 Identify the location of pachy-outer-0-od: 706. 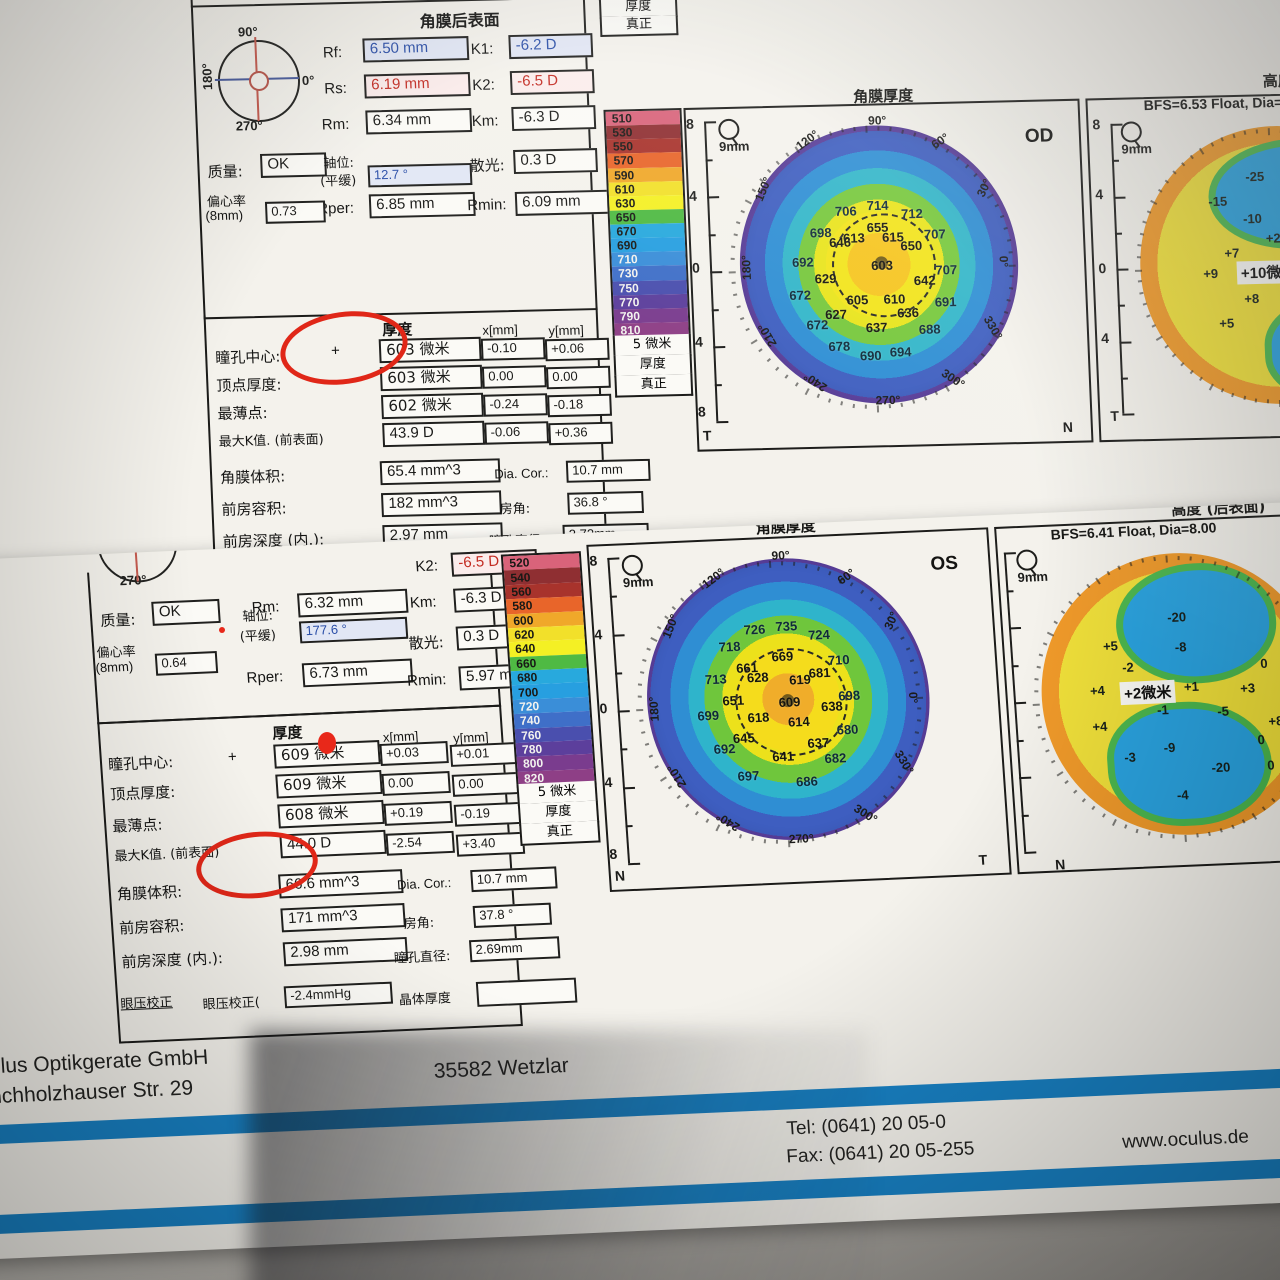
(845, 211).